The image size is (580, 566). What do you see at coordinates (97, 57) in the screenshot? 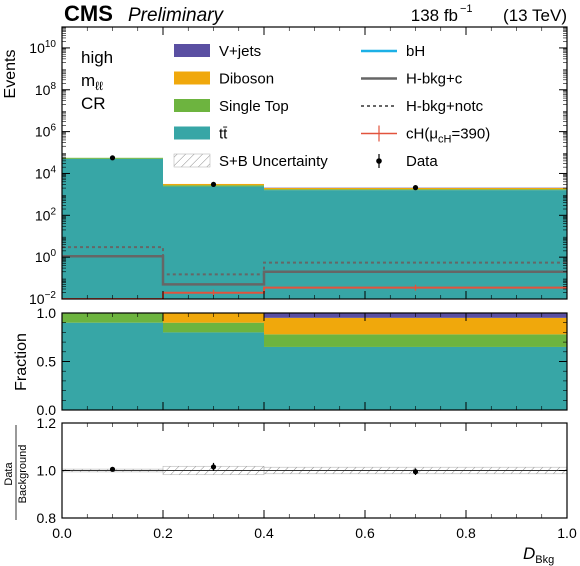
I see `region-line-1: high` at bounding box center [97, 57].